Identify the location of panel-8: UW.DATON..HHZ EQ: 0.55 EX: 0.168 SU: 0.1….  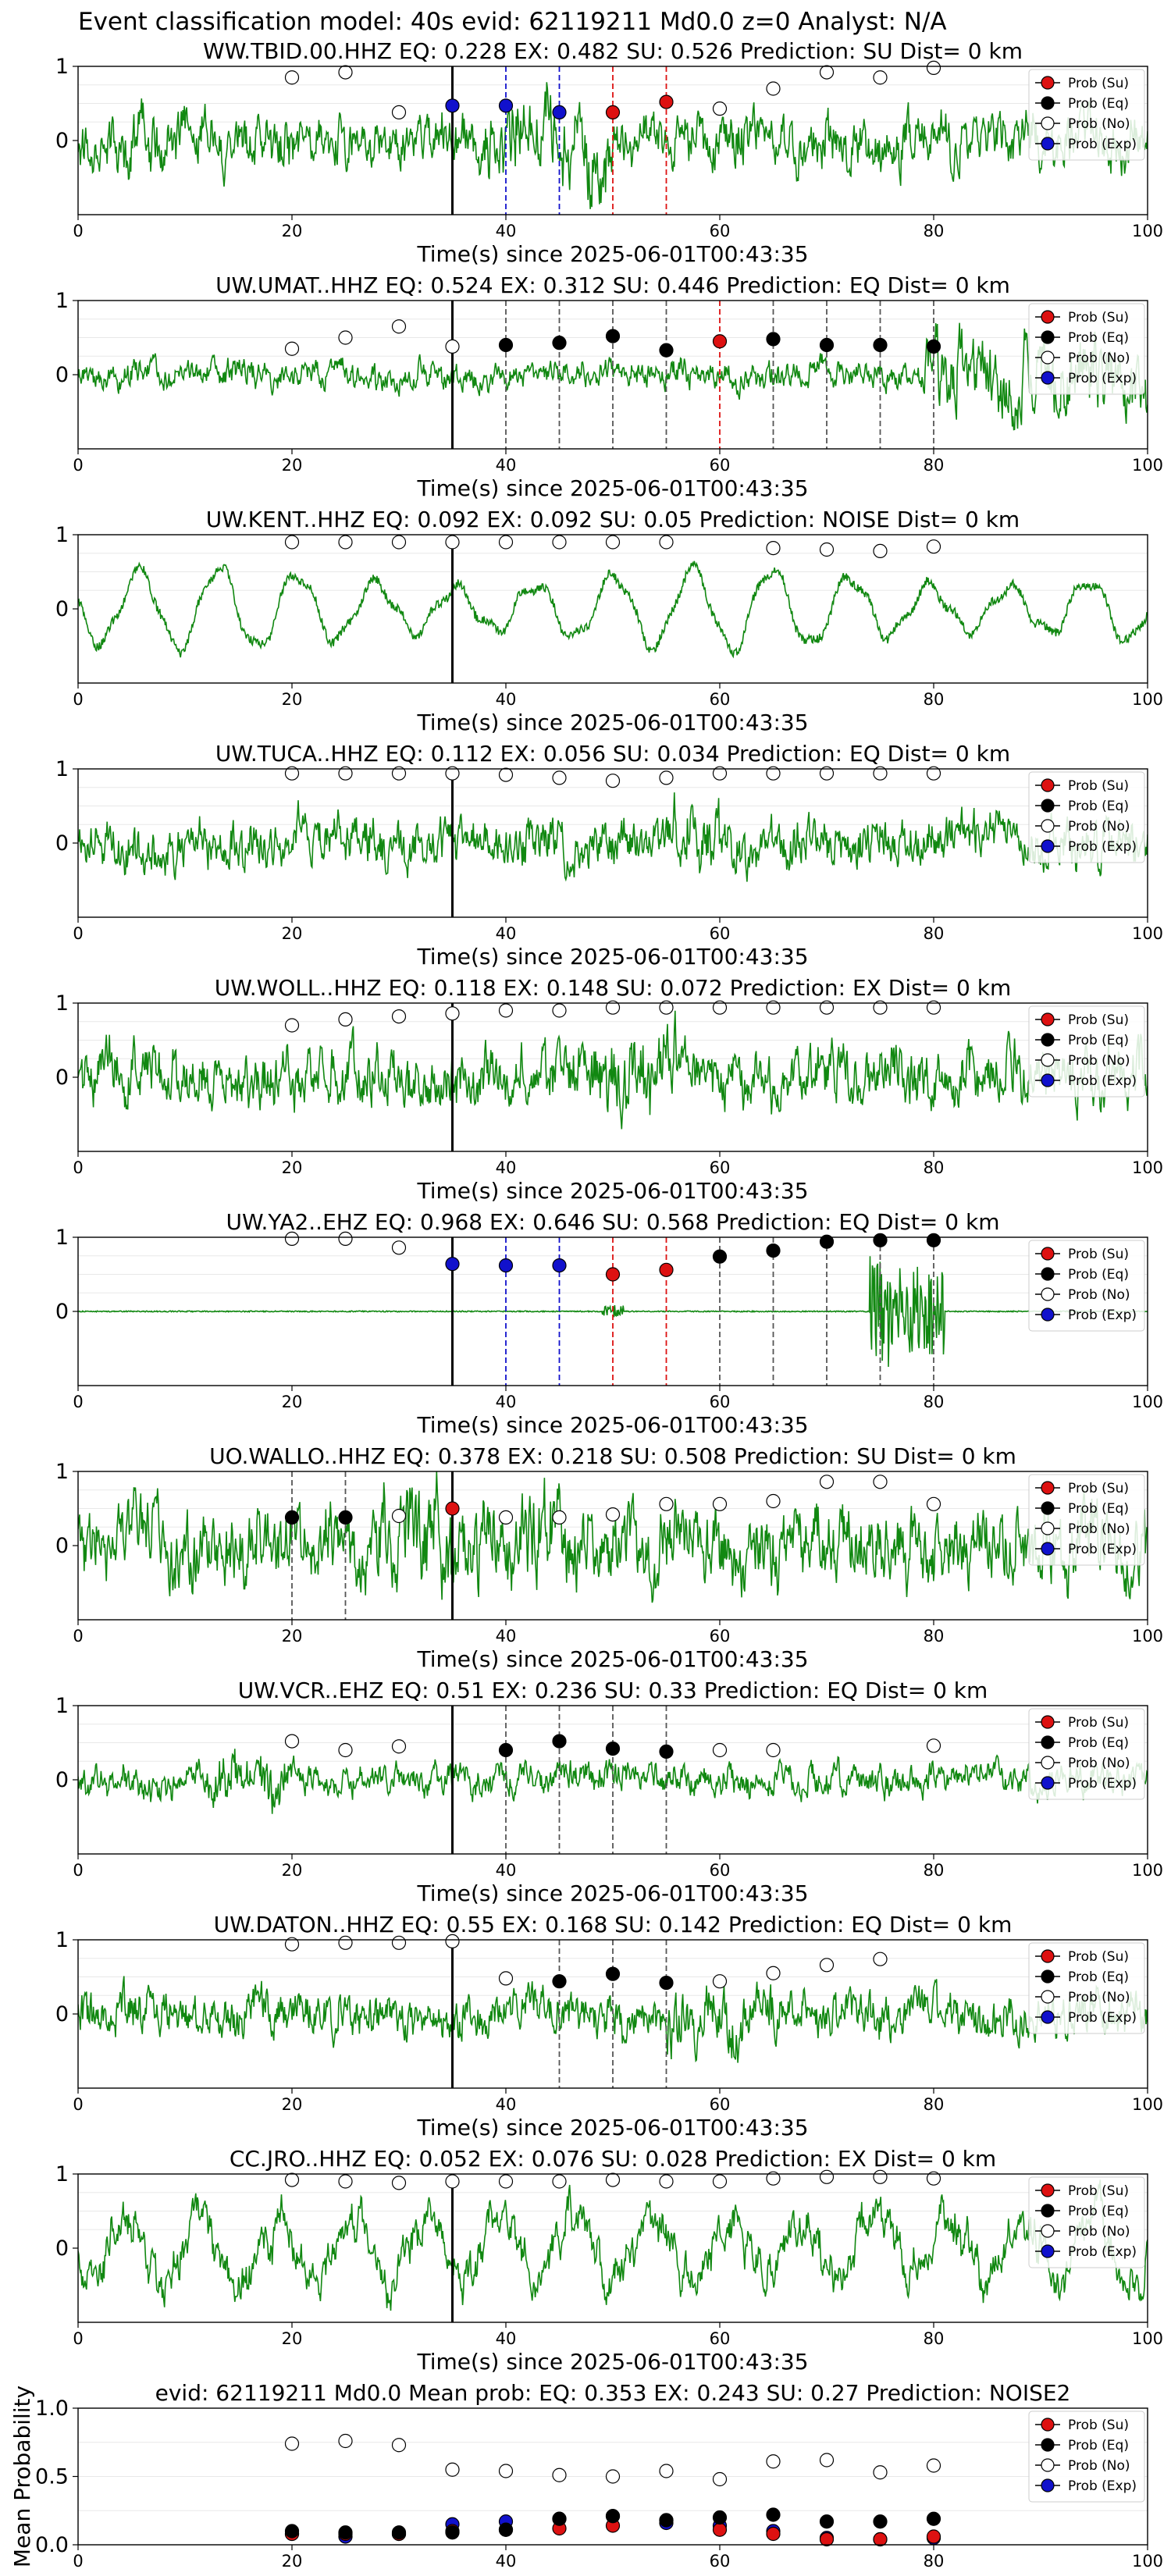
(609, 2026).